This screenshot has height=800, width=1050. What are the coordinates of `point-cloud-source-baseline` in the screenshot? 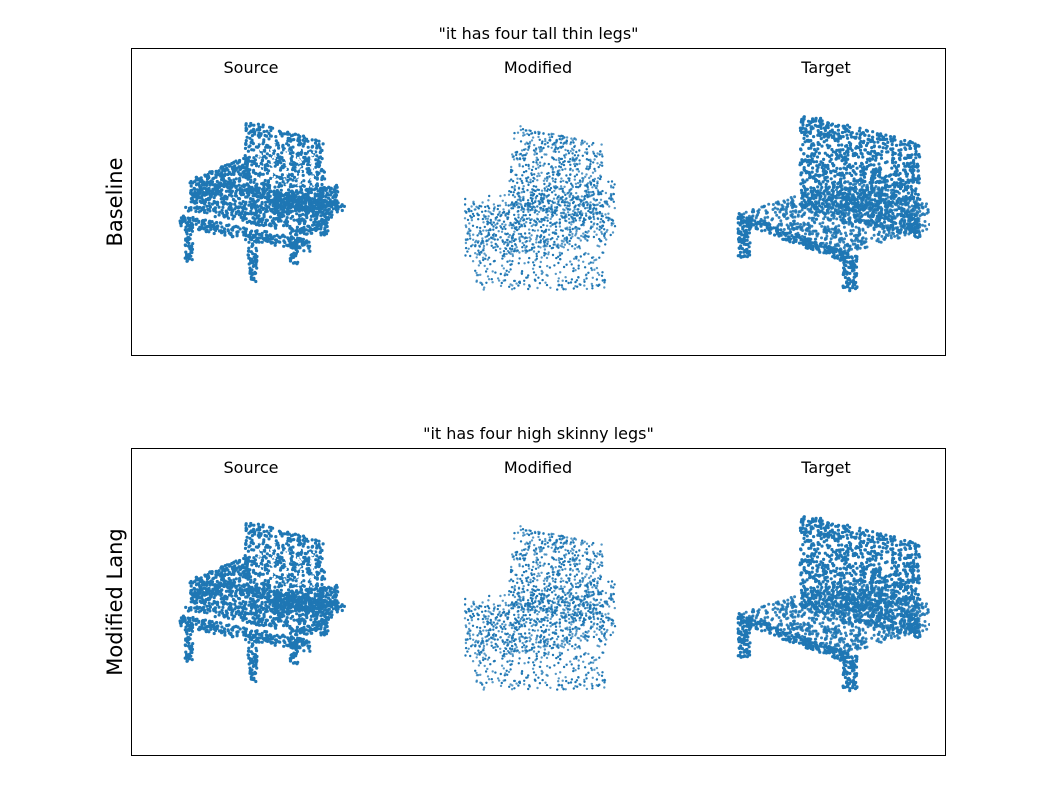 It's located at (262, 202).